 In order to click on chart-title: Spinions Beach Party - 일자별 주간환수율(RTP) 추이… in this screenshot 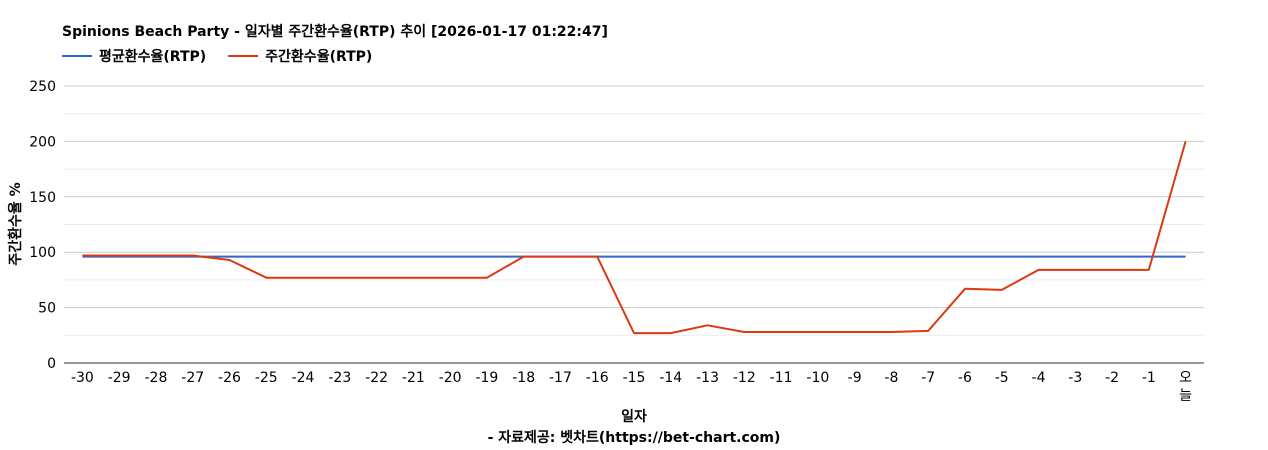, I will do `click(335, 31)`.